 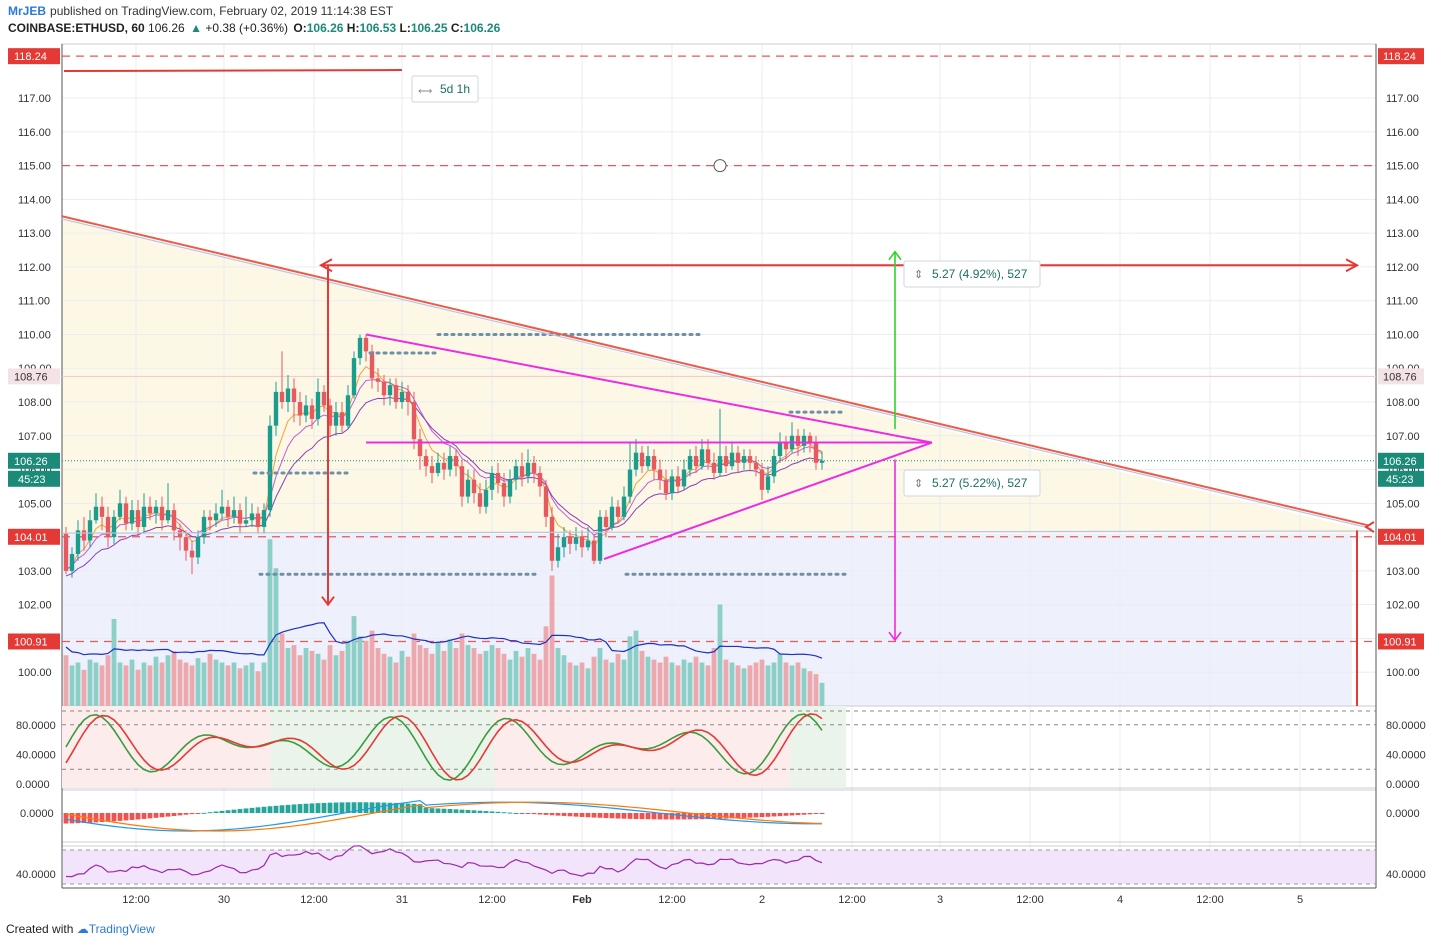 What do you see at coordinates (1402, 234) in the screenshot?
I see `price-tick-right: 113.00` at bounding box center [1402, 234].